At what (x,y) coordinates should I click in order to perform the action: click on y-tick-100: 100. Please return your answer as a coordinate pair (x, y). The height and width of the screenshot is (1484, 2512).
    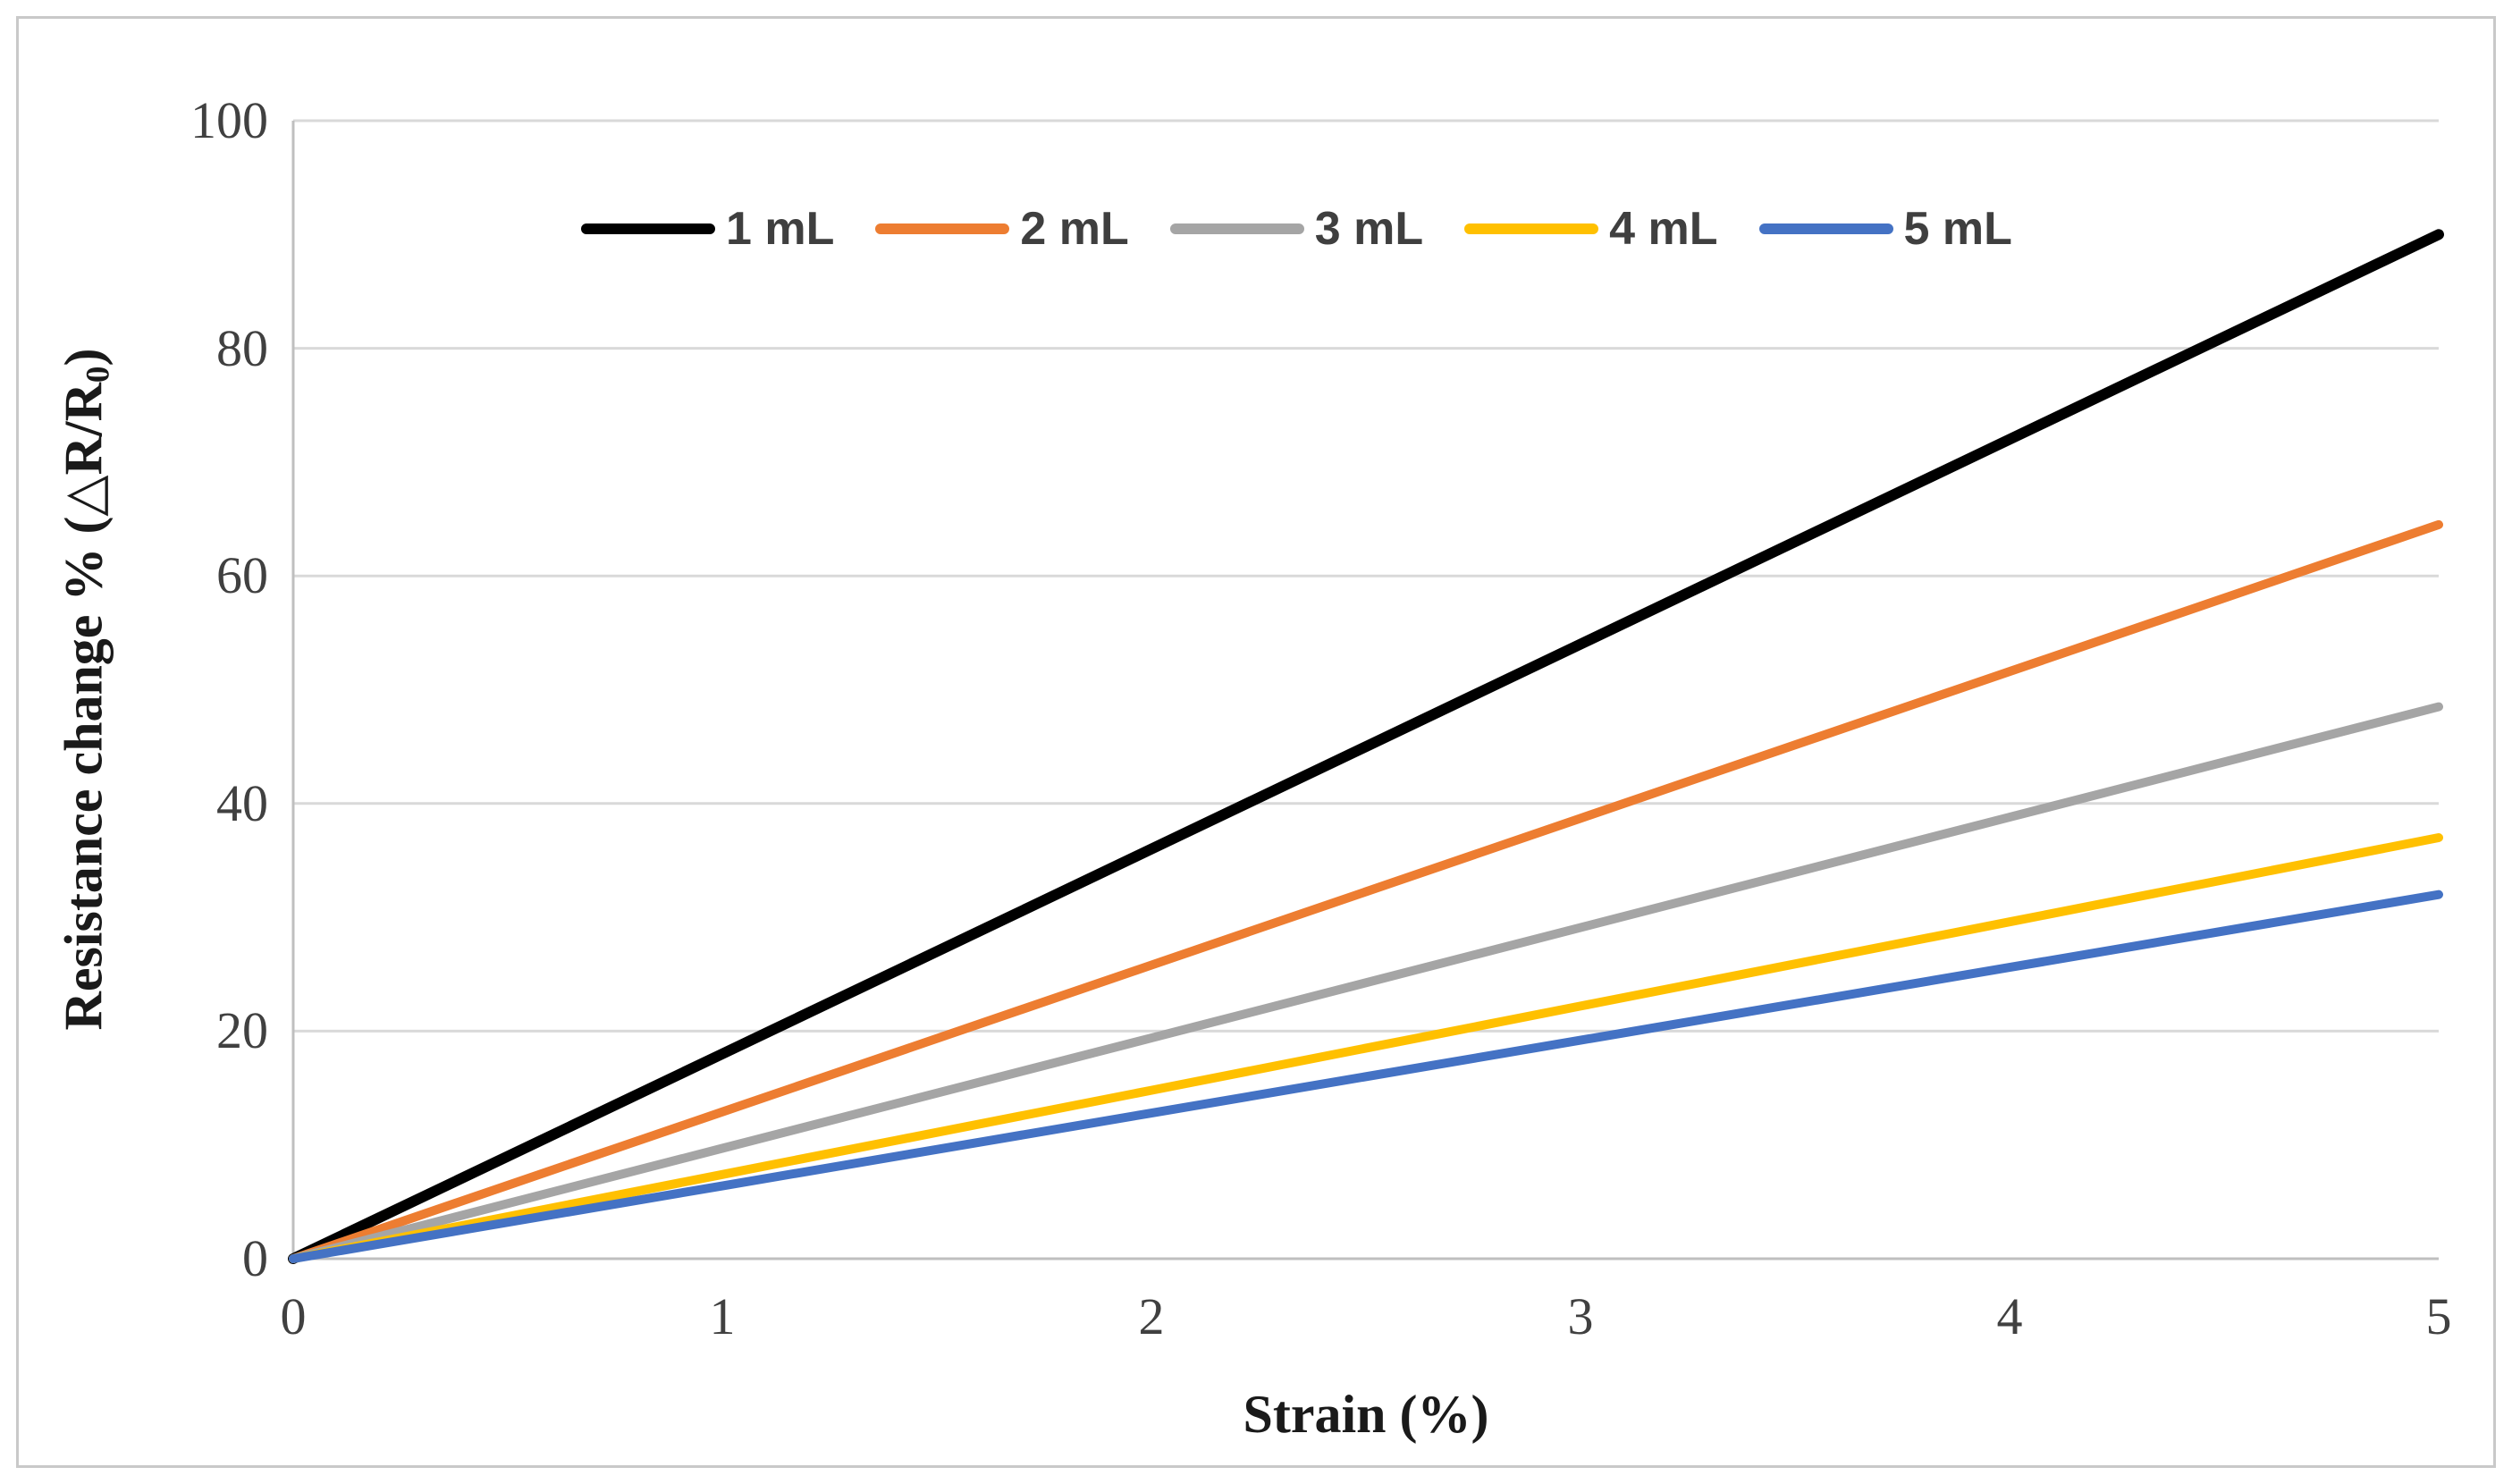
    Looking at the image, I should click on (229, 120).